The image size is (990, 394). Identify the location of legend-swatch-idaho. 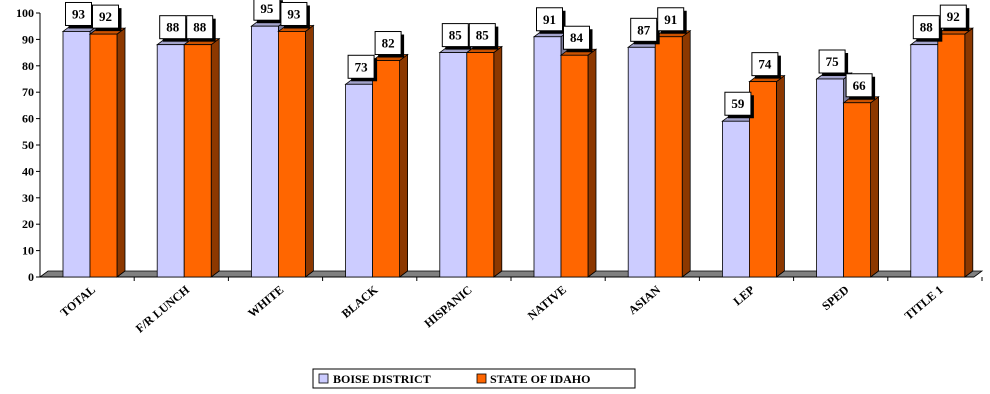
(481, 378).